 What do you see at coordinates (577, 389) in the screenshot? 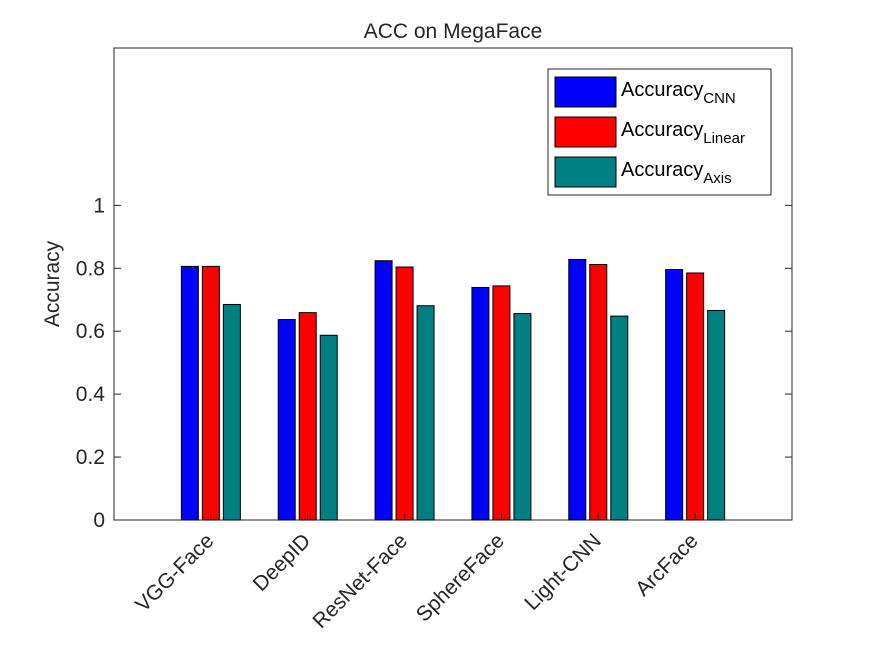
I see `bar-cnn-light-cnn` at bounding box center [577, 389].